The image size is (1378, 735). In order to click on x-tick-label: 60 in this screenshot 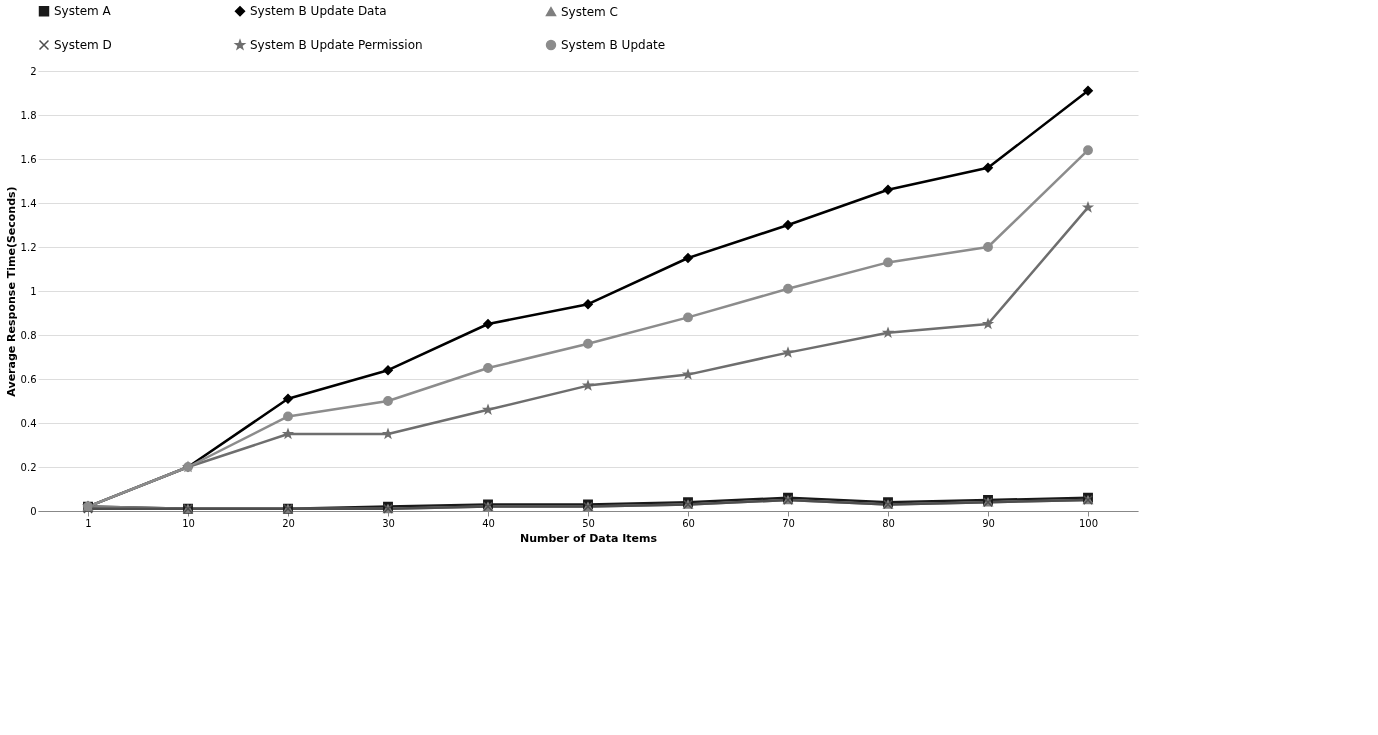, I will do `click(688, 523)`.